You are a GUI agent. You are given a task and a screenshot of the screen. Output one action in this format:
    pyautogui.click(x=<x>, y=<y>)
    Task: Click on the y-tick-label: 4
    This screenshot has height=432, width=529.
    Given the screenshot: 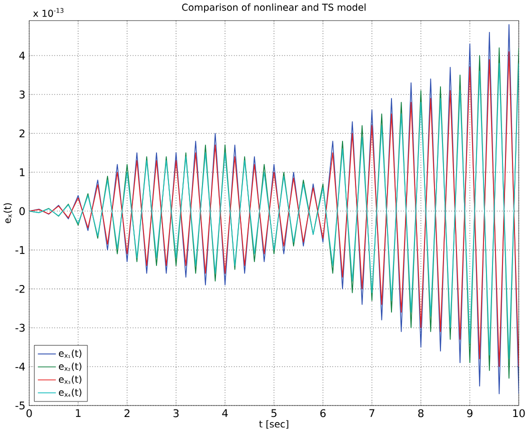 What is the action you would take?
    pyautogui.click(x=22, y=56)
    